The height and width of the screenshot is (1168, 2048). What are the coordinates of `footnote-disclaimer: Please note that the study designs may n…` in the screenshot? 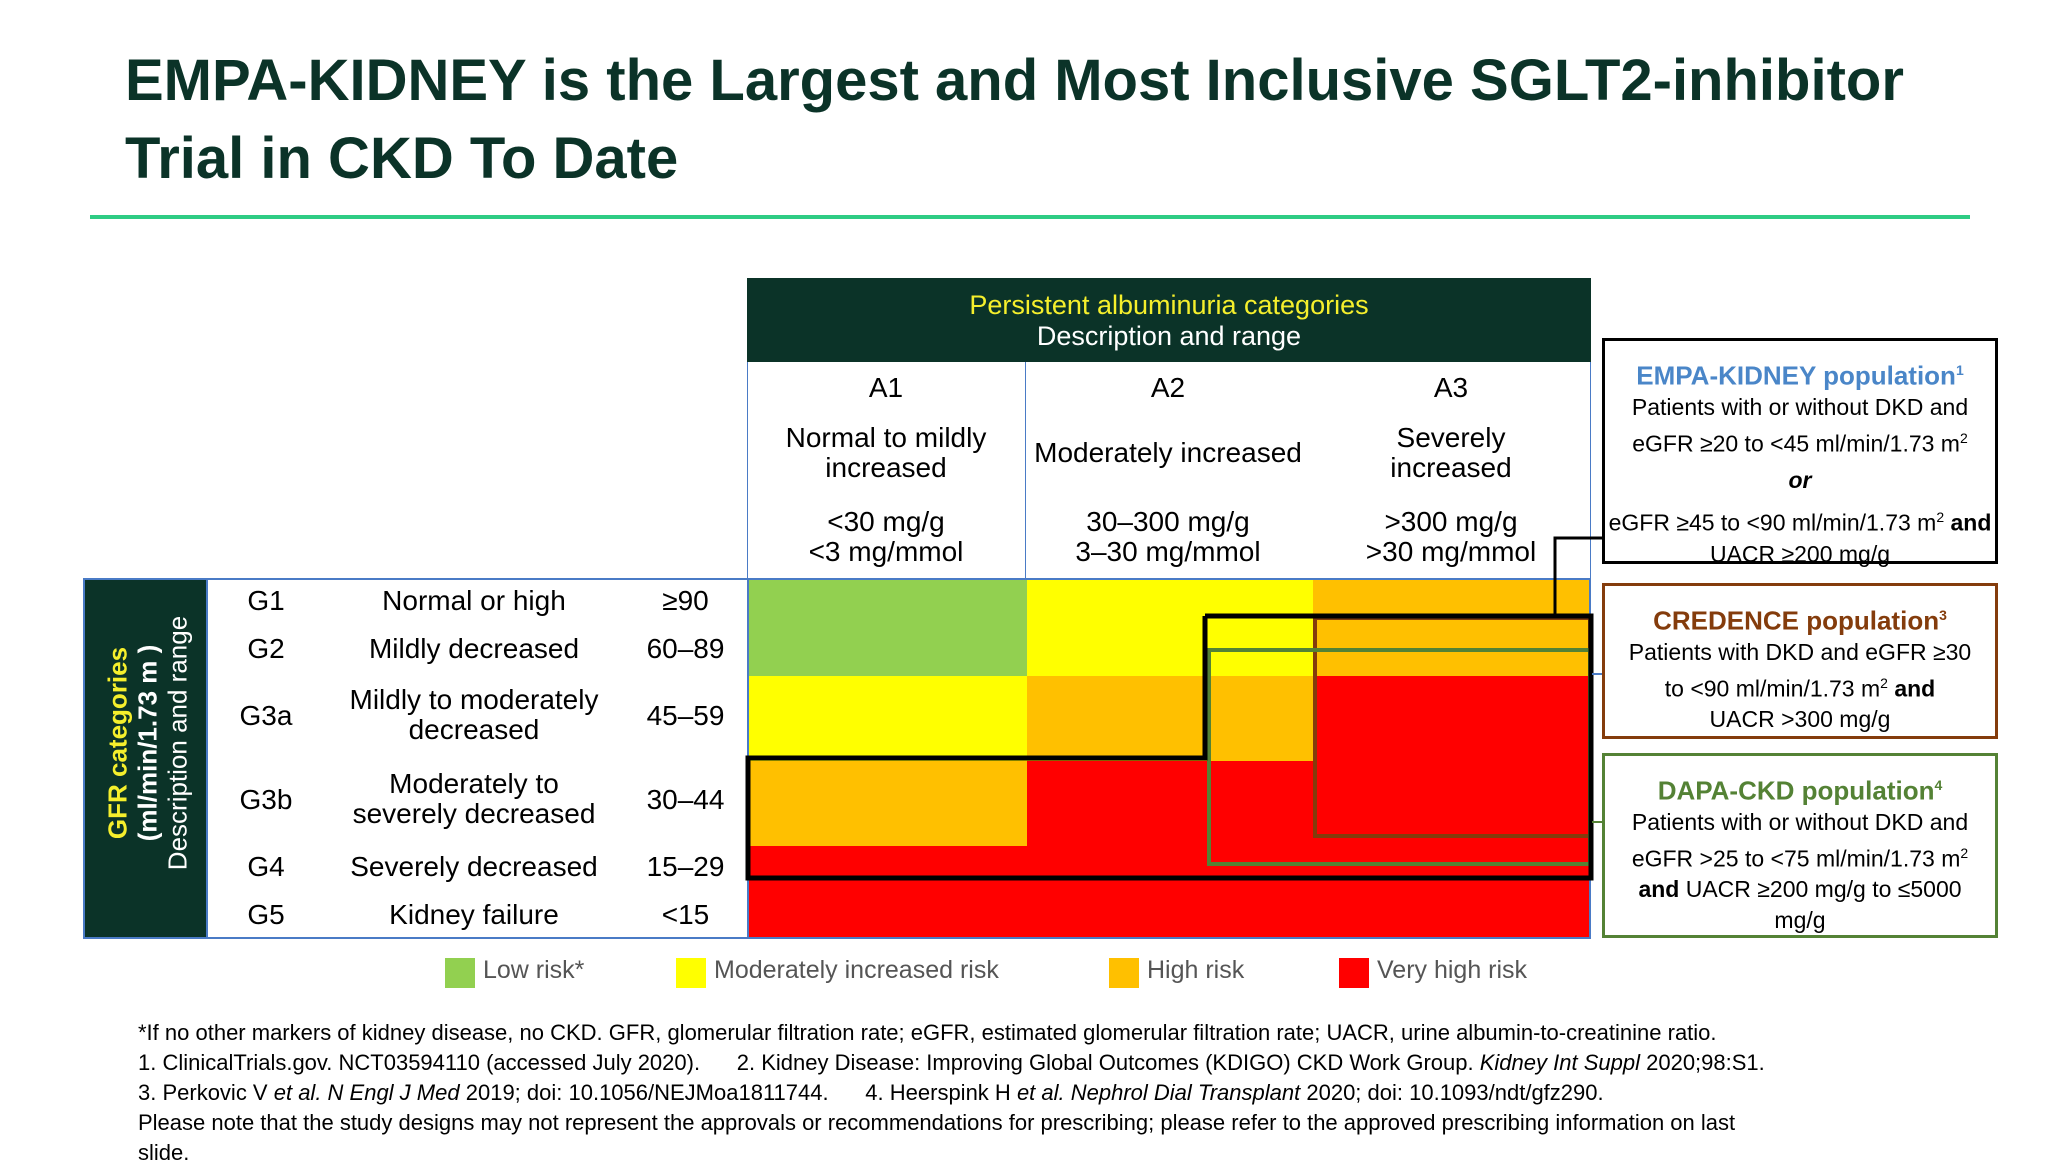 It's located at (937, 1122).